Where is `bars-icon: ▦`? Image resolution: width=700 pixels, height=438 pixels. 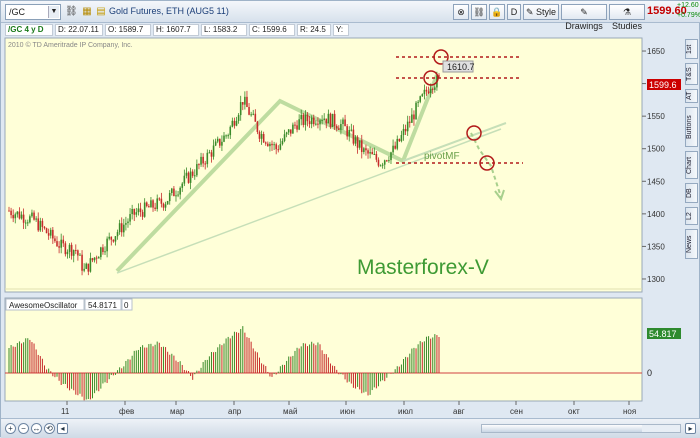
bars-icon: ▦ is located at coordinates (87, 11).